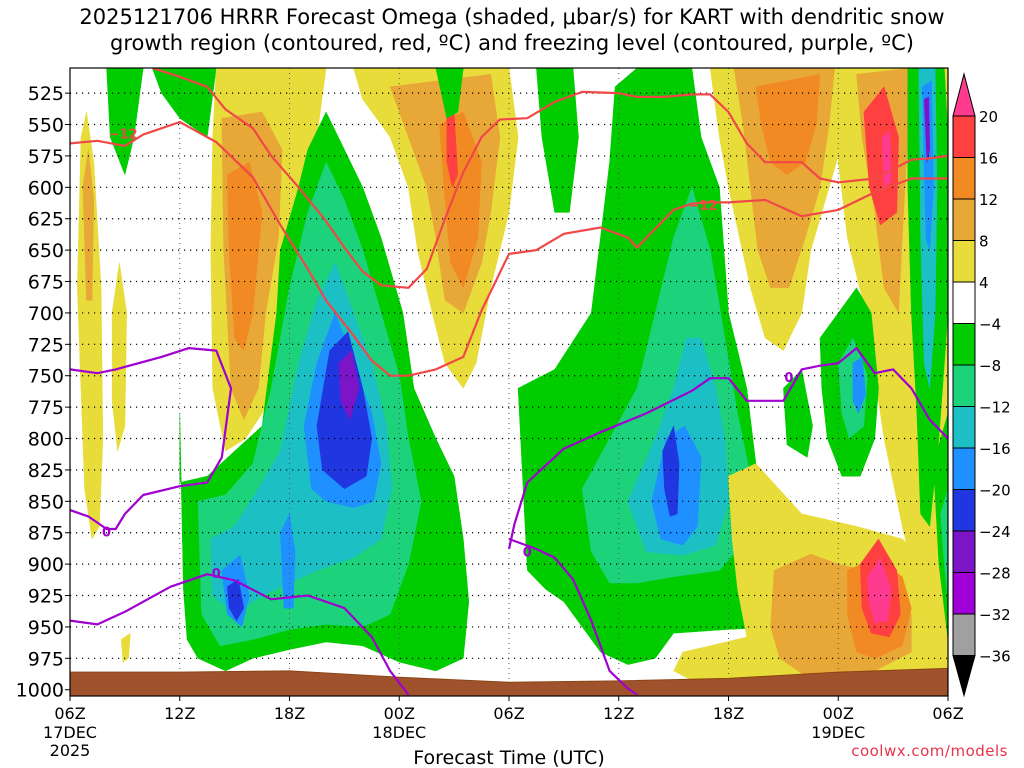 This screenshot has height=768, width=1024. I want to click on x-tick-date-label: 18DEC, so click(399, 732).